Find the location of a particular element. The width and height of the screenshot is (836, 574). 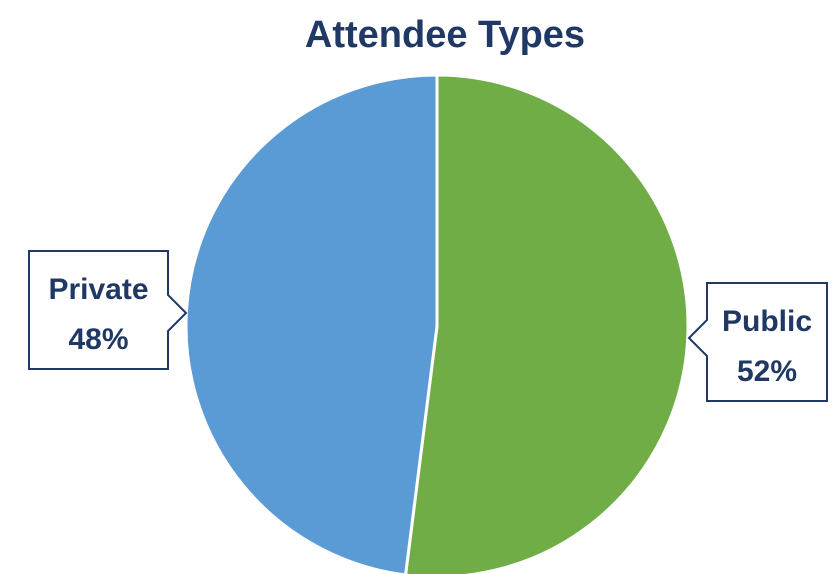

data-label-category: Public is located at coordinates (767, 321).